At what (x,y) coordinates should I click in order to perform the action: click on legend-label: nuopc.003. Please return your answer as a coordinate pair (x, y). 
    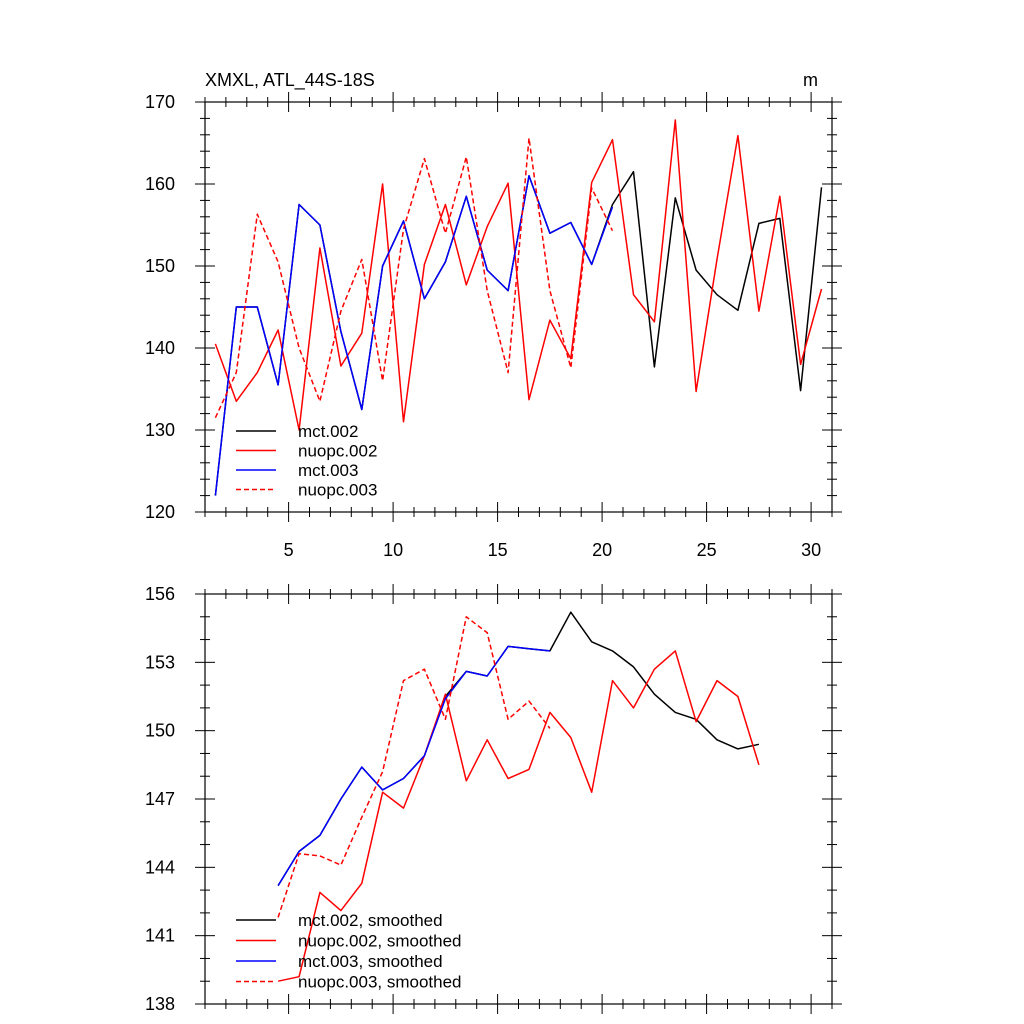
    Looking at the image, I should click on (337, 490).